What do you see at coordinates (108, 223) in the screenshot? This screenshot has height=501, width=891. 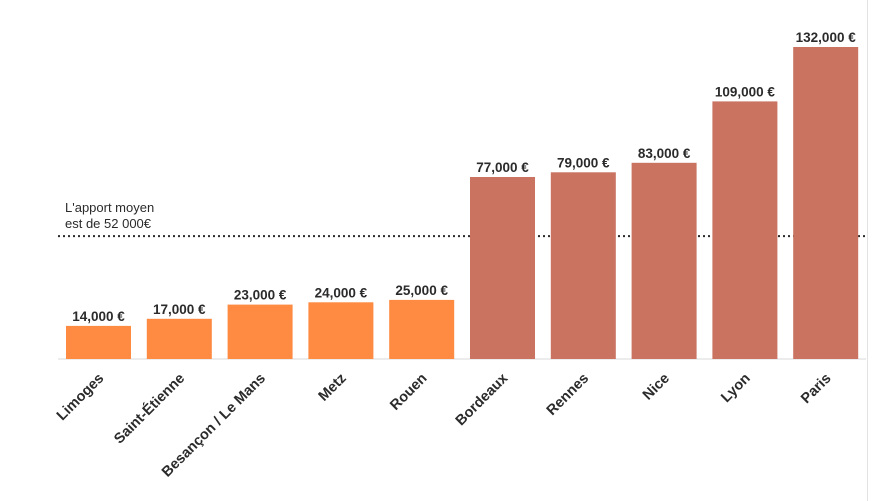 I see `average-annotation-line-2: est de 52 000€` at bounding box center [108, 223].